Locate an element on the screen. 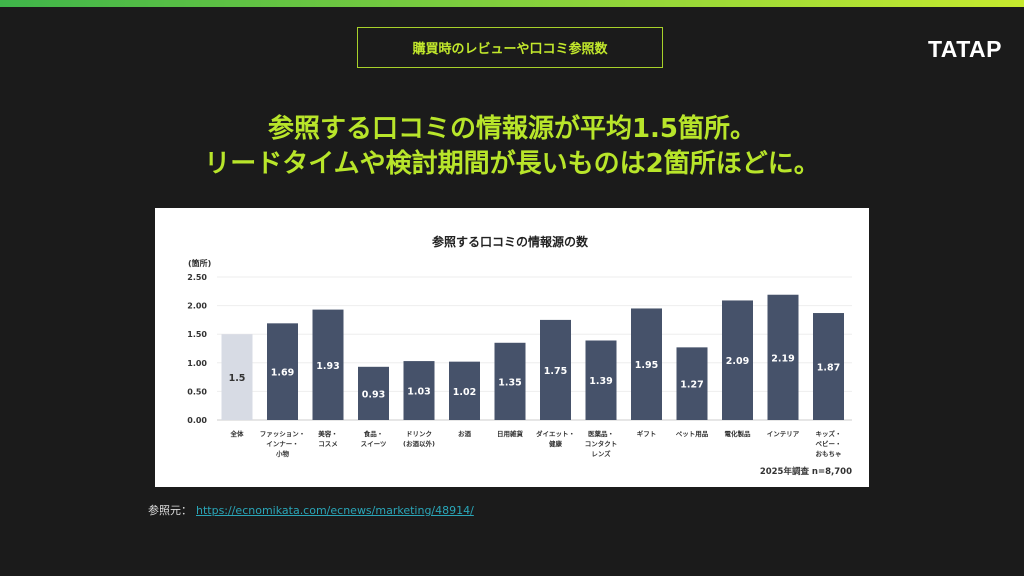 Image resolution: width=1024 pixels, height=576 pixels. y-tick-label: 0.50 is located at coordinates (197, 391).